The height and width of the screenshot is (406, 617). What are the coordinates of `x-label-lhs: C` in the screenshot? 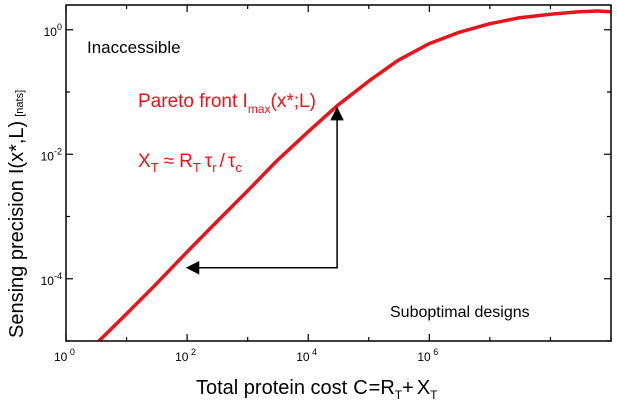 It's located at (360, 388).